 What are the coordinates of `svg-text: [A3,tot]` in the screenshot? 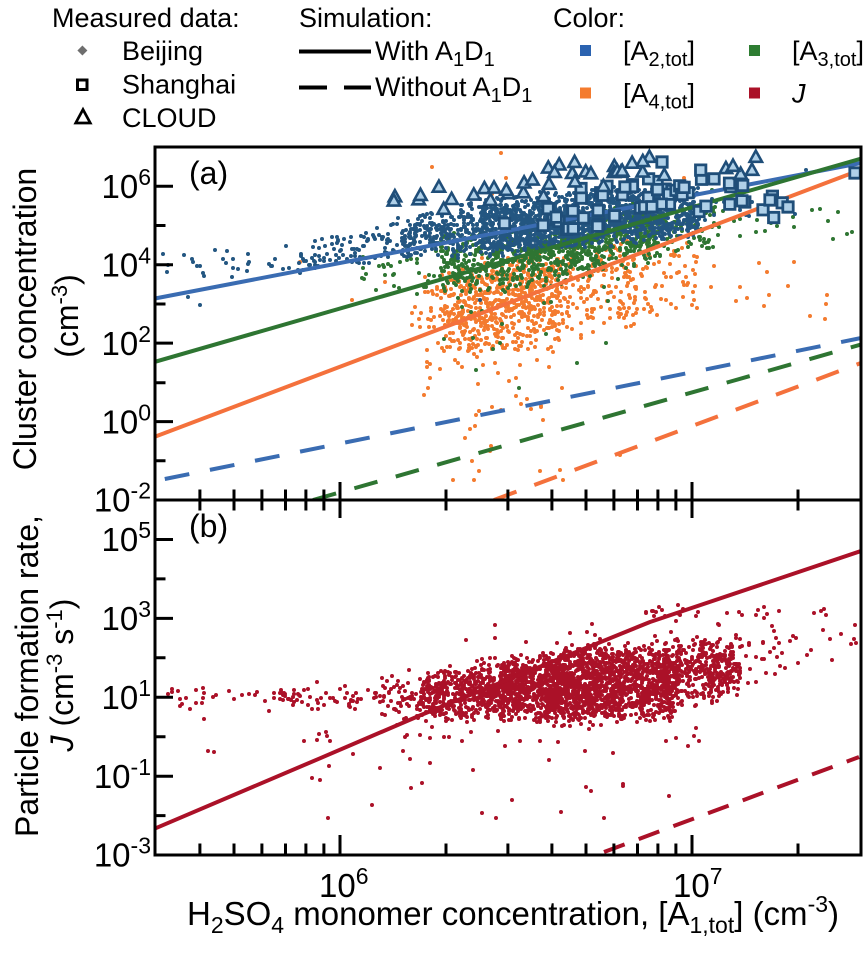 It's located at (828, 53).